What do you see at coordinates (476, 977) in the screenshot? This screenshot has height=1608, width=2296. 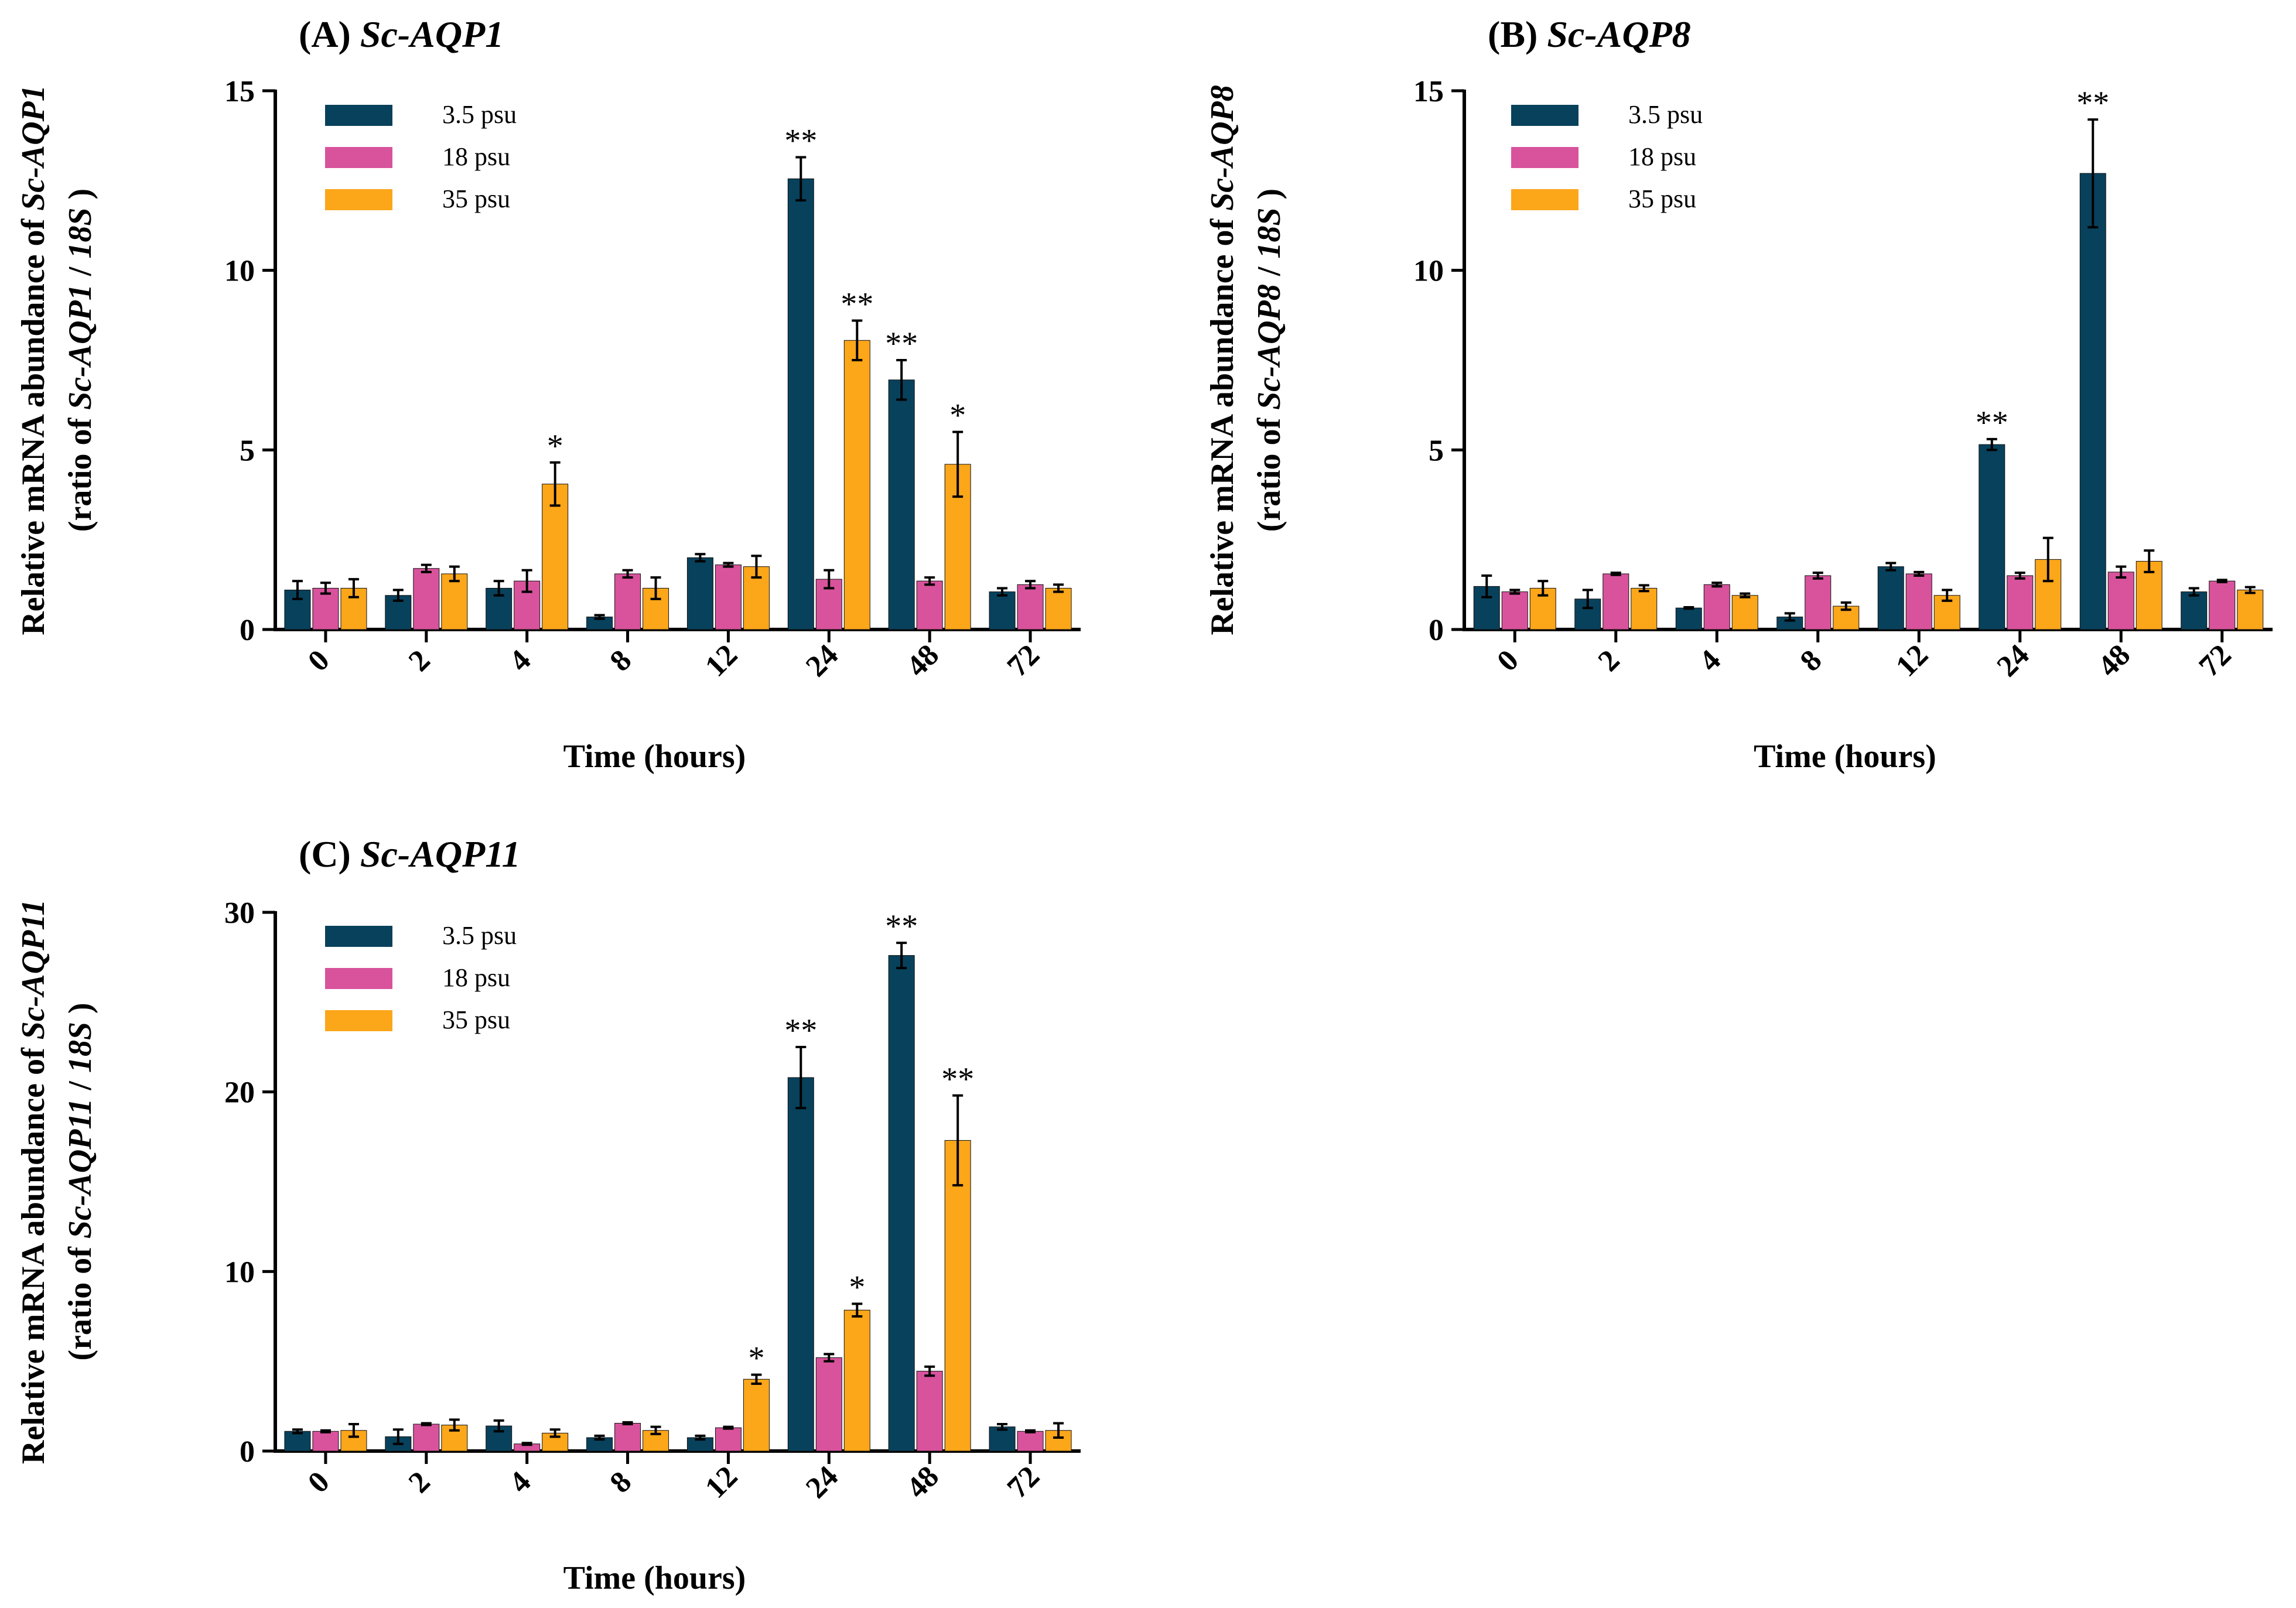 I see `legend-label: 18 psu` at bounding box center [476, 977].